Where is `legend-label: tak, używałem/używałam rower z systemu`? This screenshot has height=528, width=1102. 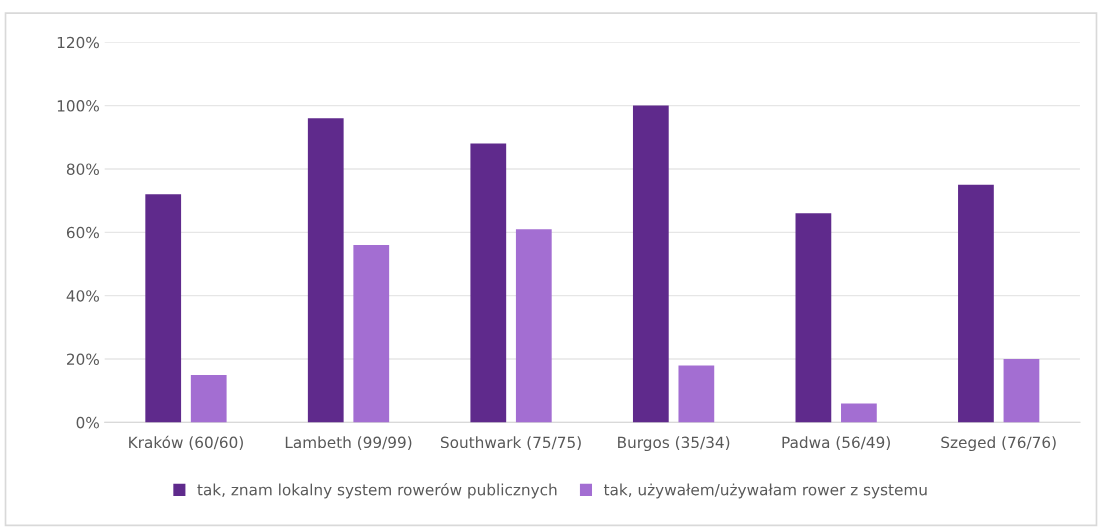
legend-label: tak, używałem/używałam rower z systemu is located at coordinates (765, 491).